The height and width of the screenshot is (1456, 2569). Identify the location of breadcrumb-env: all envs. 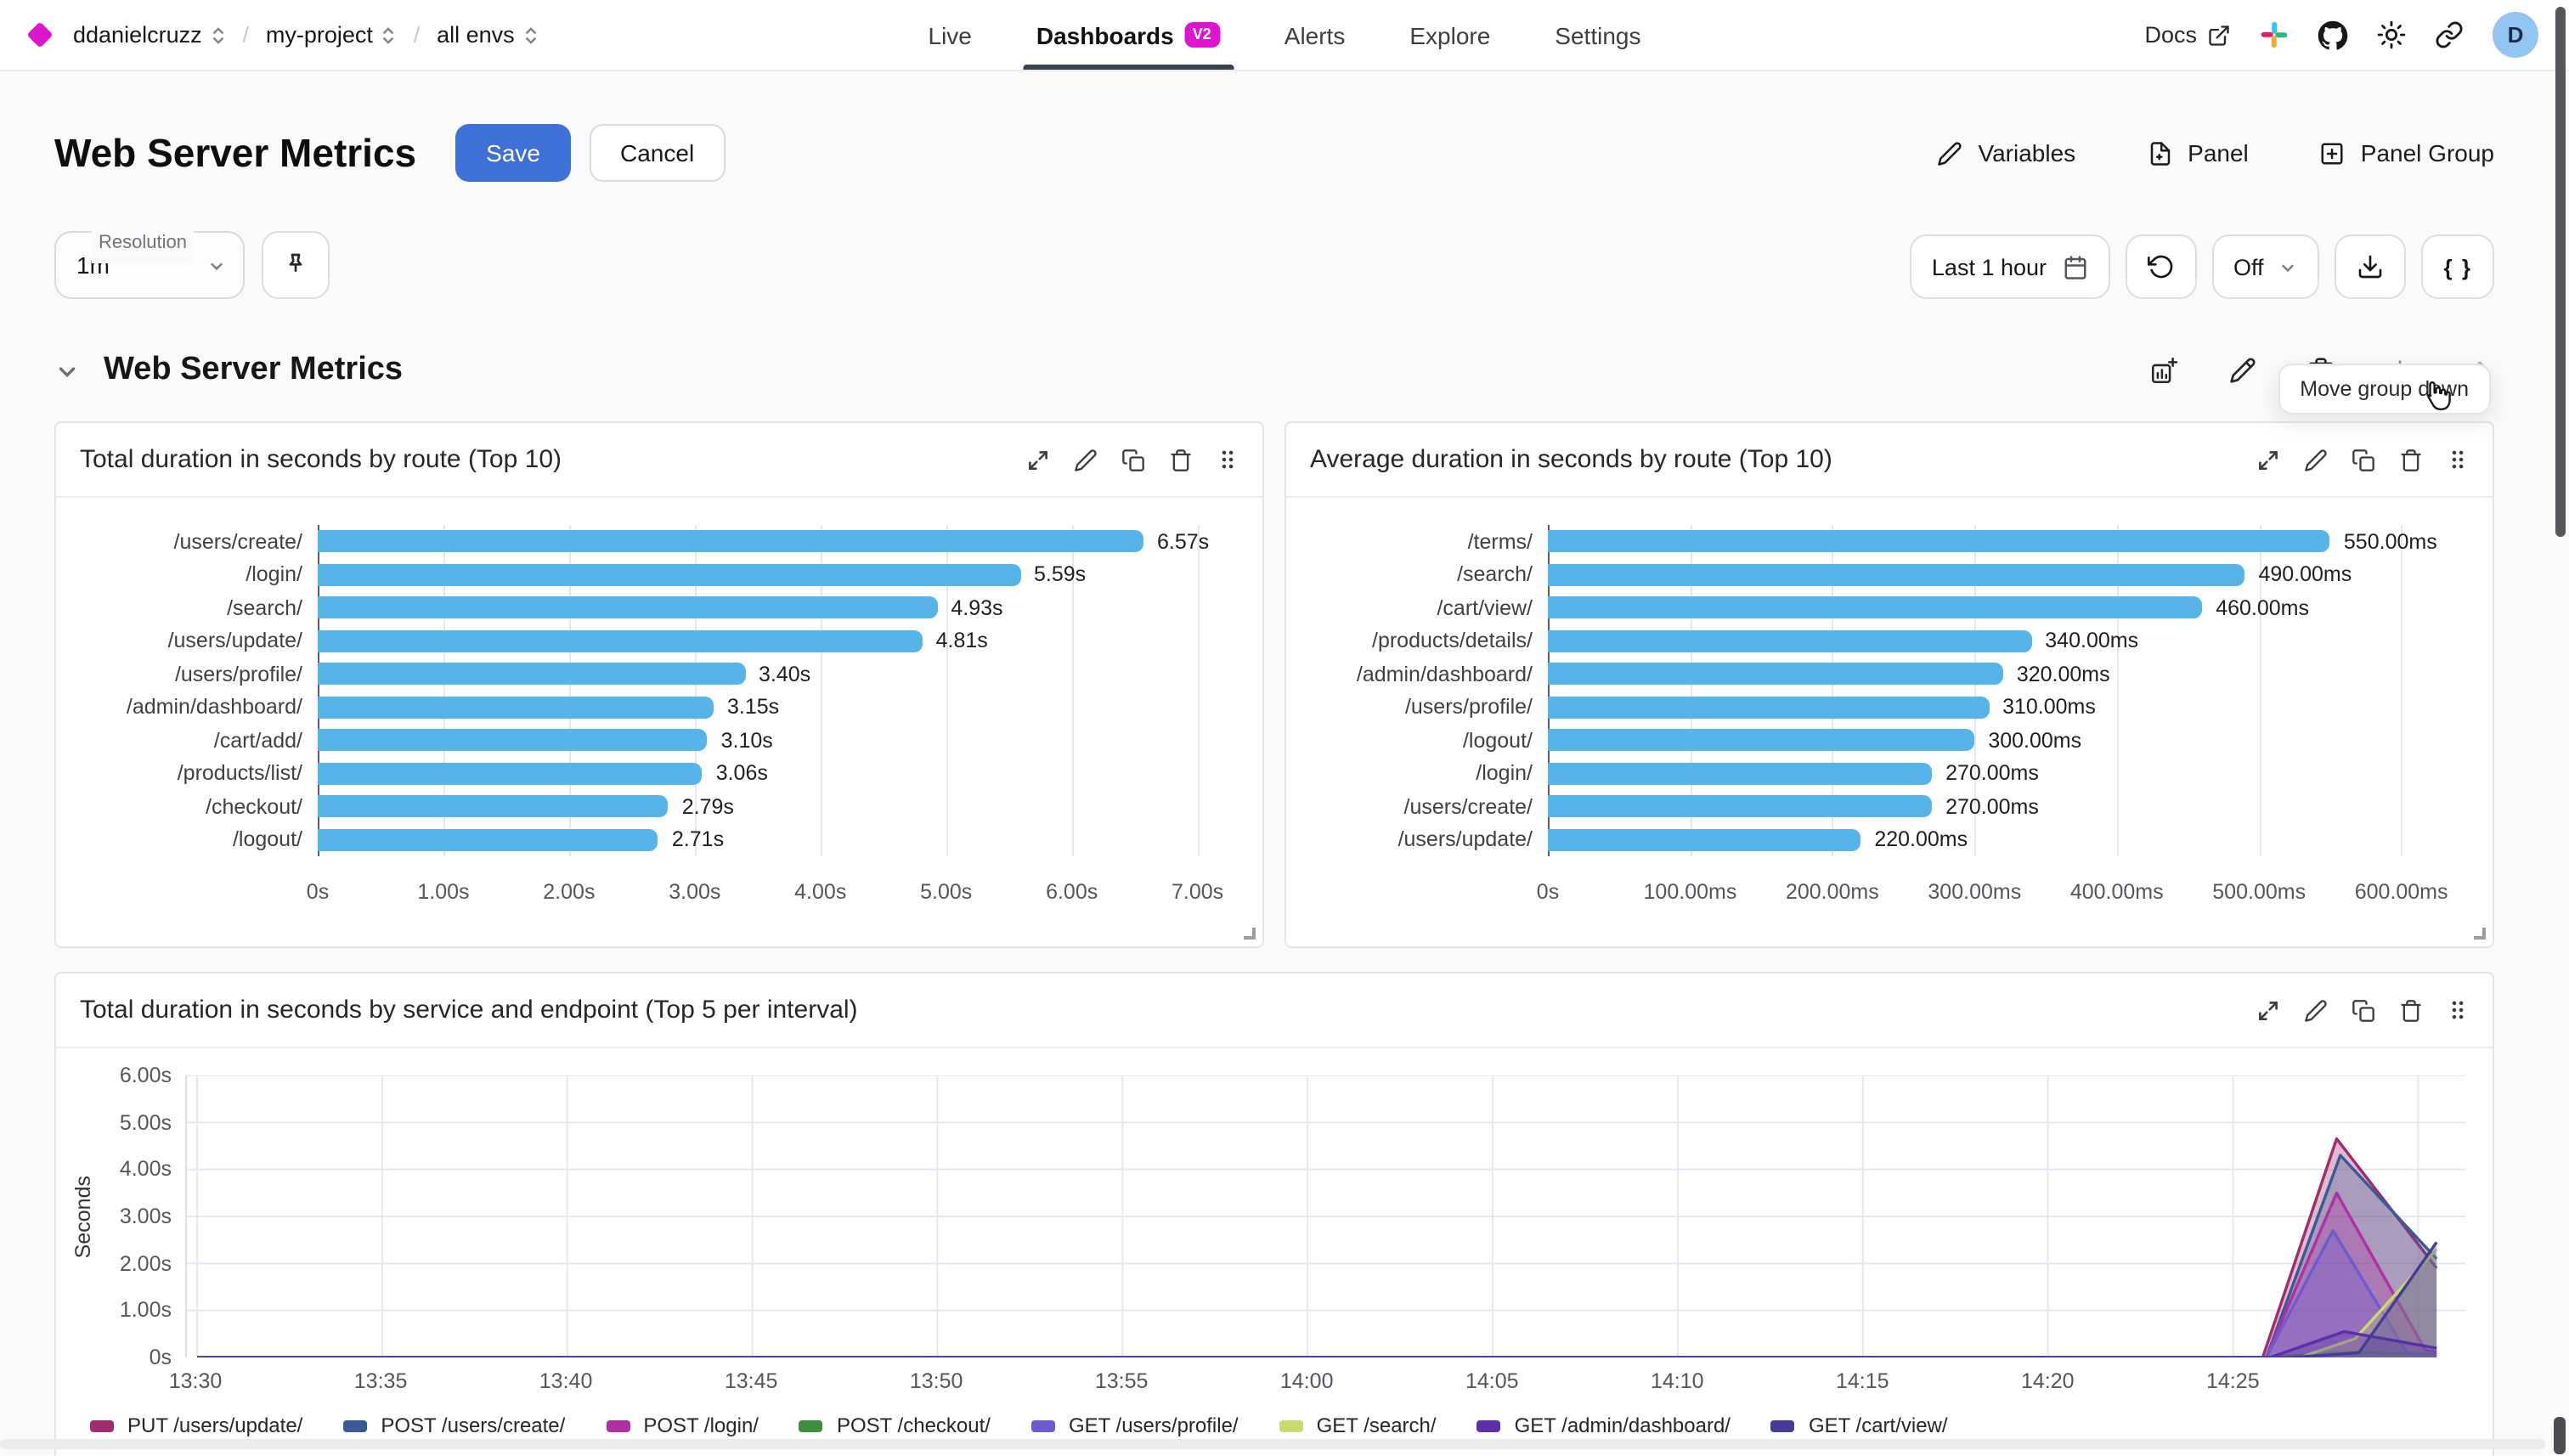
(488, 35).